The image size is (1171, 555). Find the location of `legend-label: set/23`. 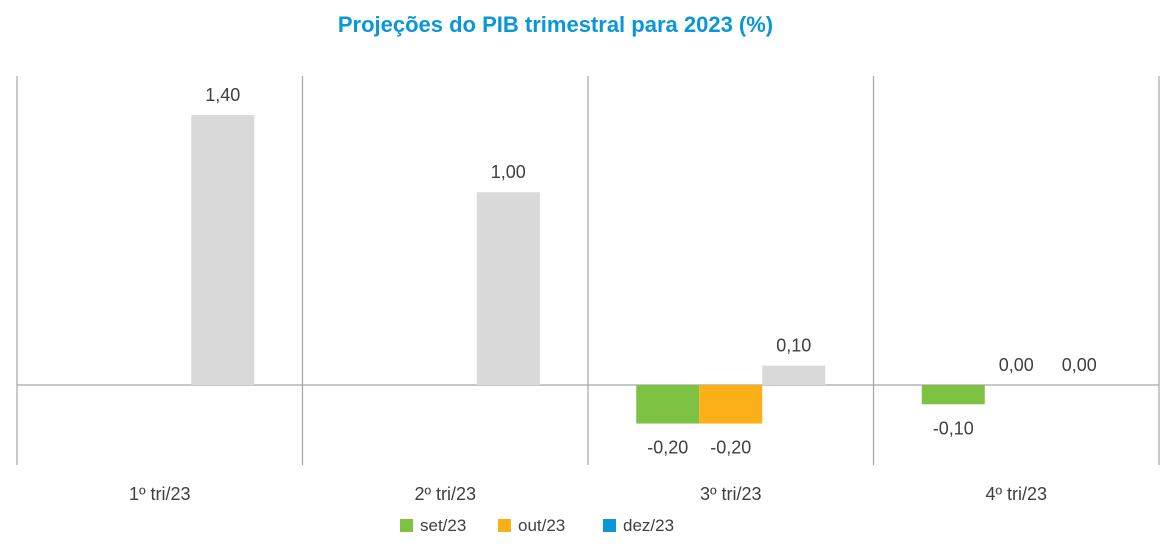

legend-label: set/23 is located at coordinates (443, 525).